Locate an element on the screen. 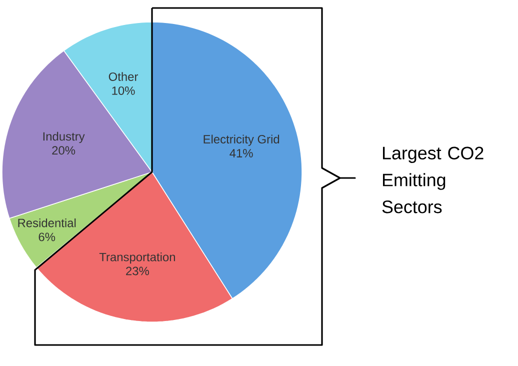 The image size is (518, 366). data-label: 6% is located at coordinates (47, 237).